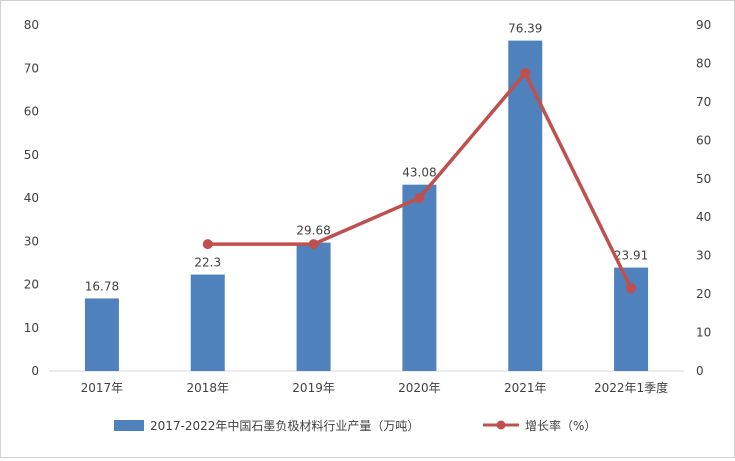 Image resolution: width=735 pixels, height=461 pixels. Describe the element at coordinates (102, 286) in the screenshot. I see `bar-data-label: 16.78` at that location.